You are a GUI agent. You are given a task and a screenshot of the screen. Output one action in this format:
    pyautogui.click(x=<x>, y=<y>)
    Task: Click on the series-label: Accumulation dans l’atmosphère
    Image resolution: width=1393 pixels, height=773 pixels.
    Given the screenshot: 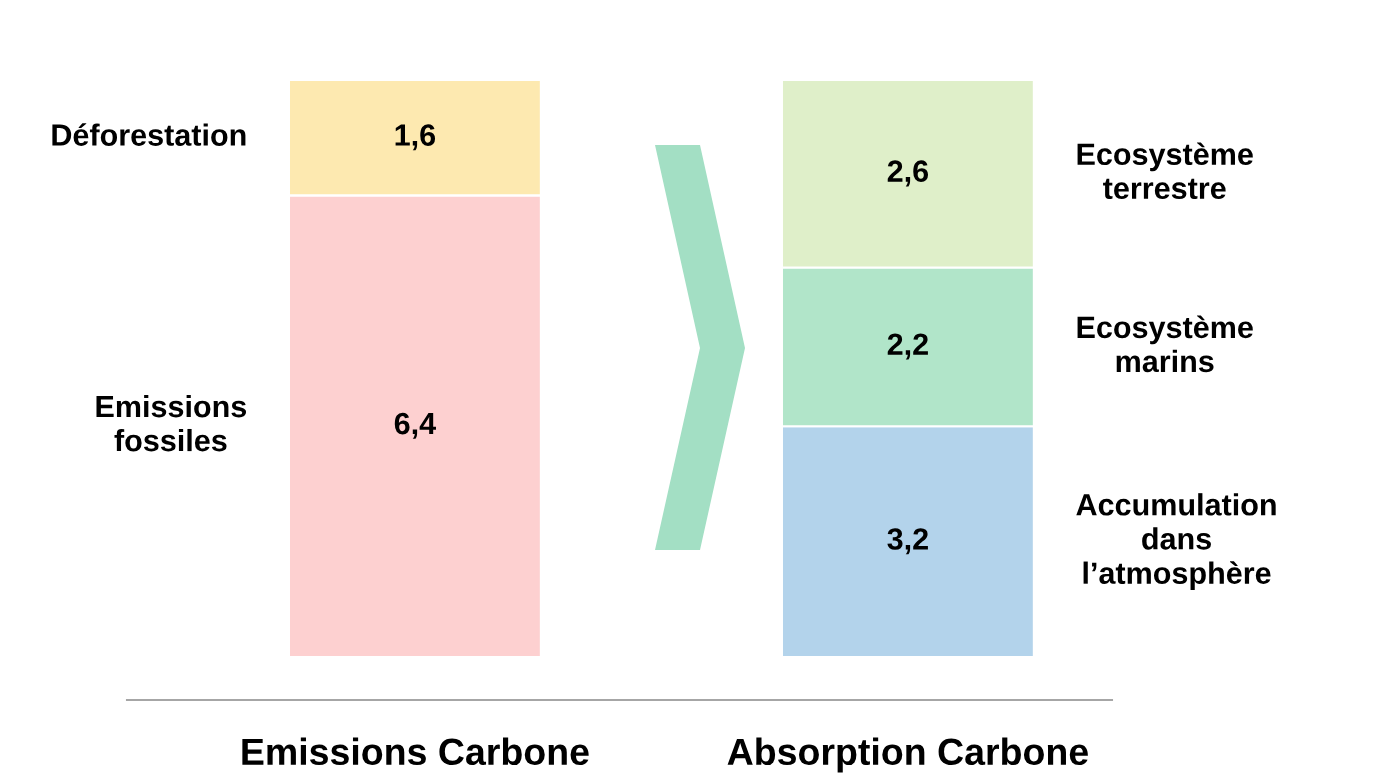 What is the action you would take?
    pyautogui.click(x=1176, y=542)
    